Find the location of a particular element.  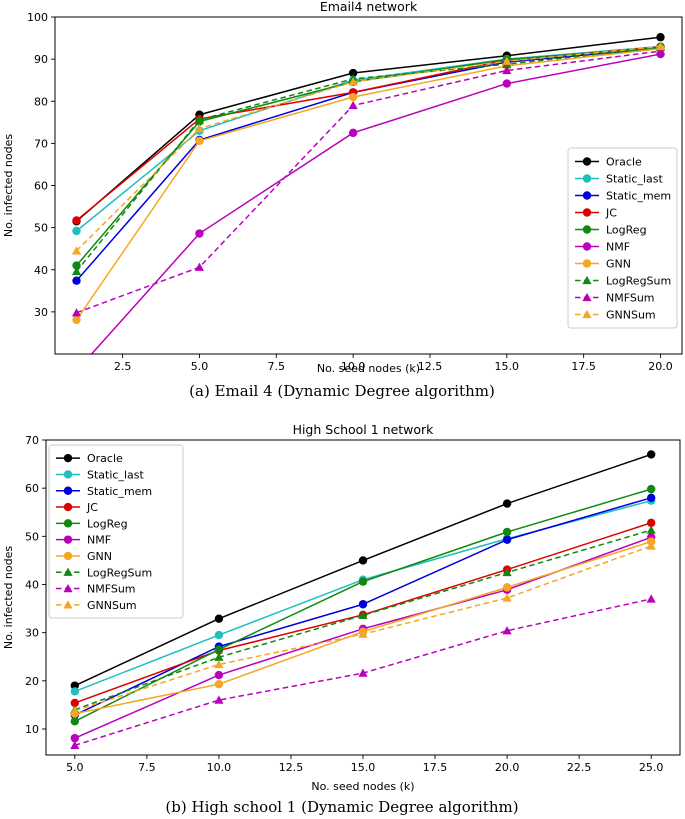

chart-title: Email4 network is located at coordinates (369, 7).